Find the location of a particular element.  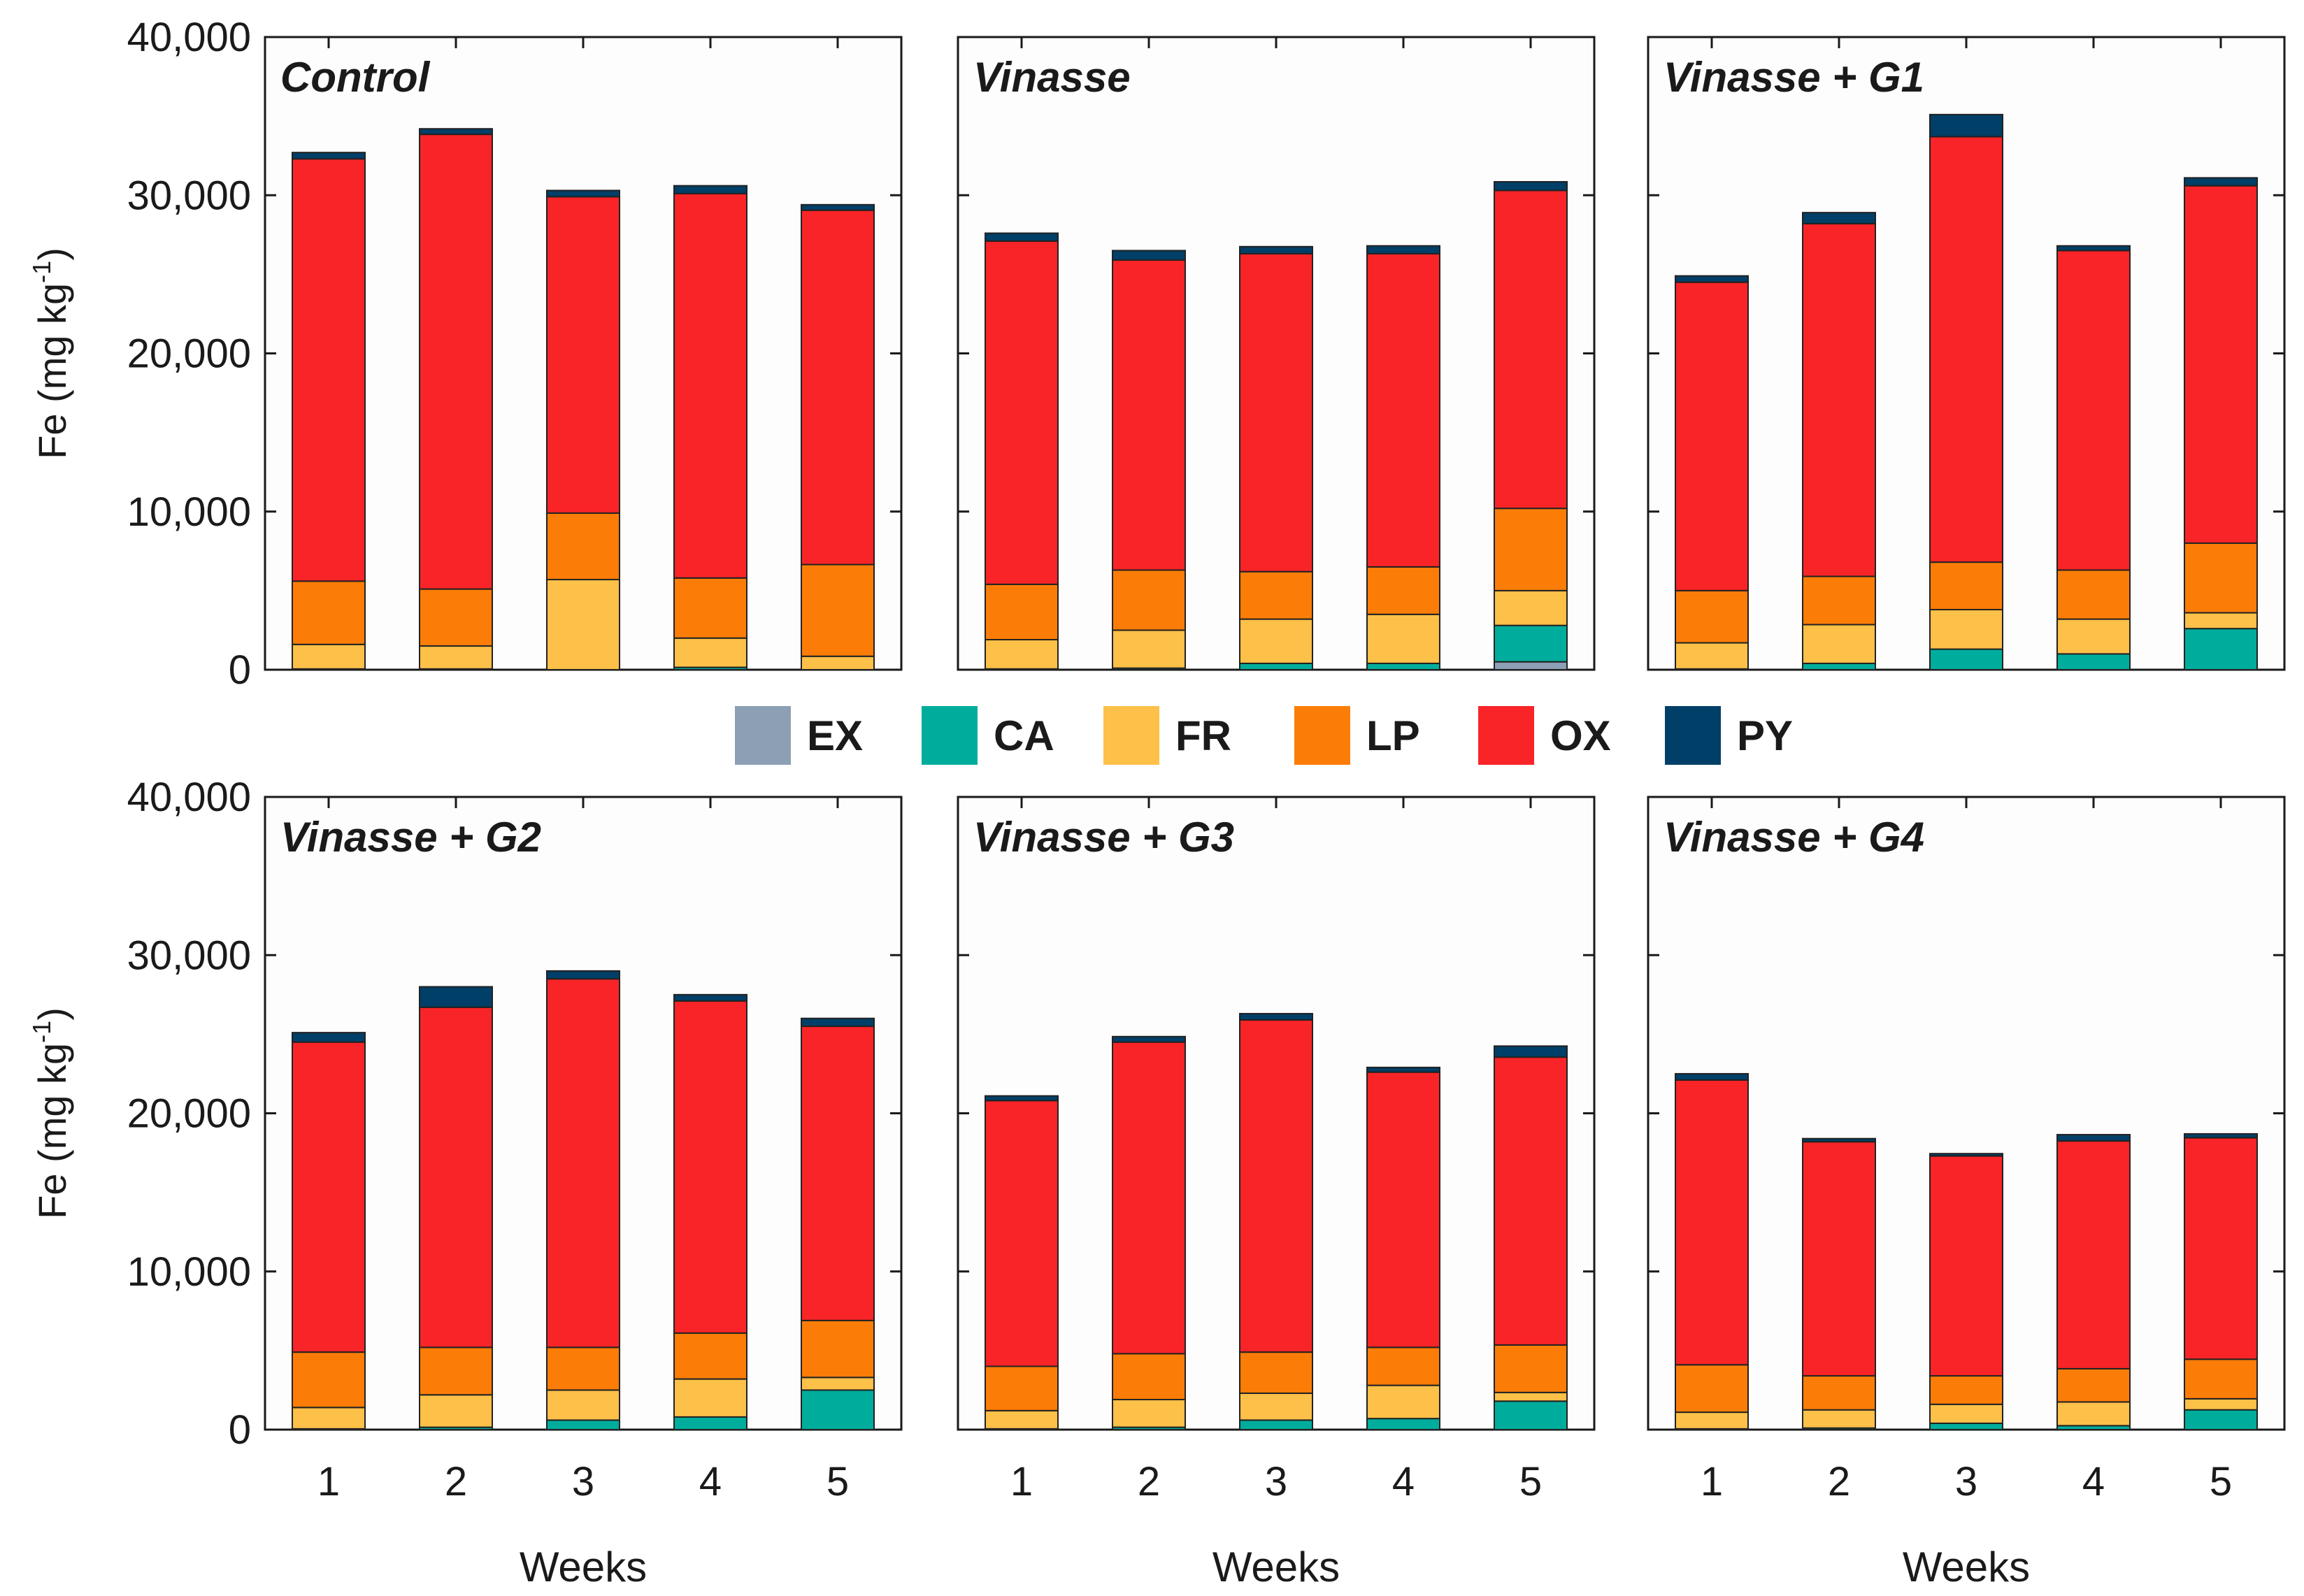

legend: EX CA FR LP OX PY is located at coordinates (1264, 735).